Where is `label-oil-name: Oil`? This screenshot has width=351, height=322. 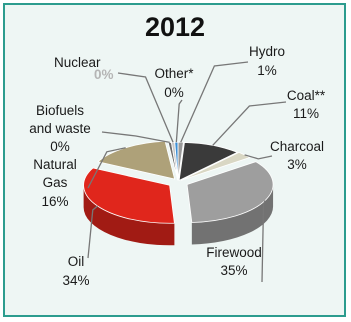 label-oil-name: Oil is located at coordinates (76, 261).